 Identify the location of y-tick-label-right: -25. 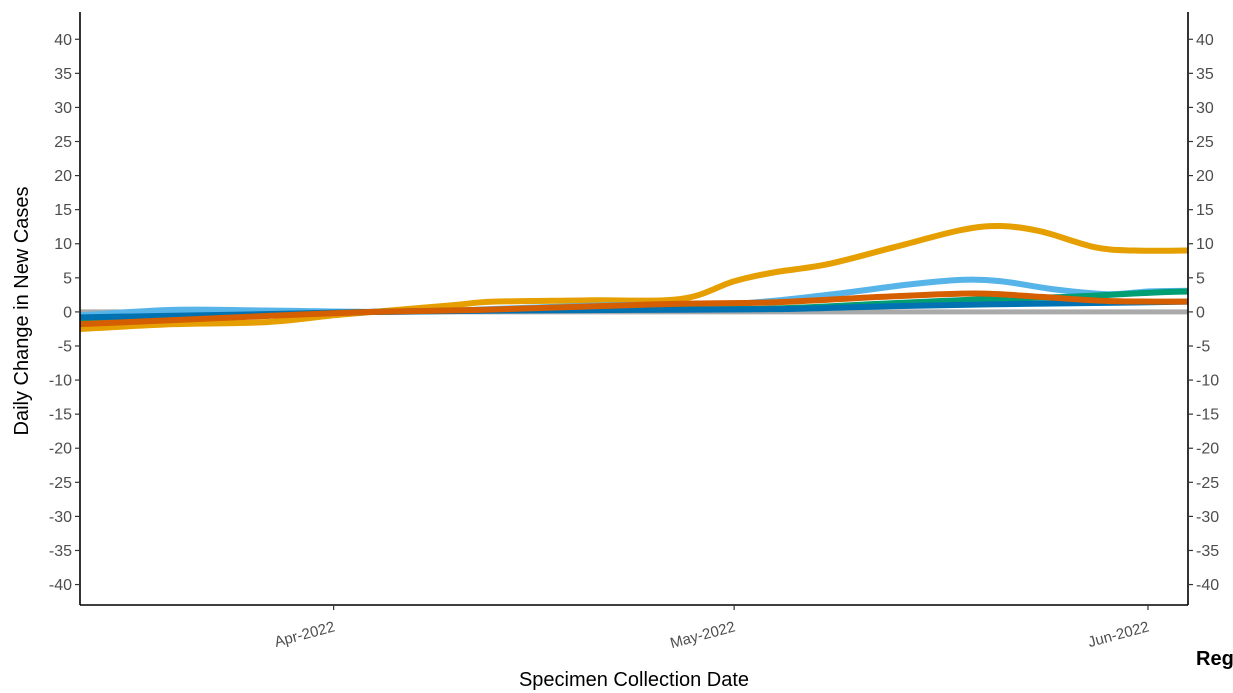
(1207, 483).